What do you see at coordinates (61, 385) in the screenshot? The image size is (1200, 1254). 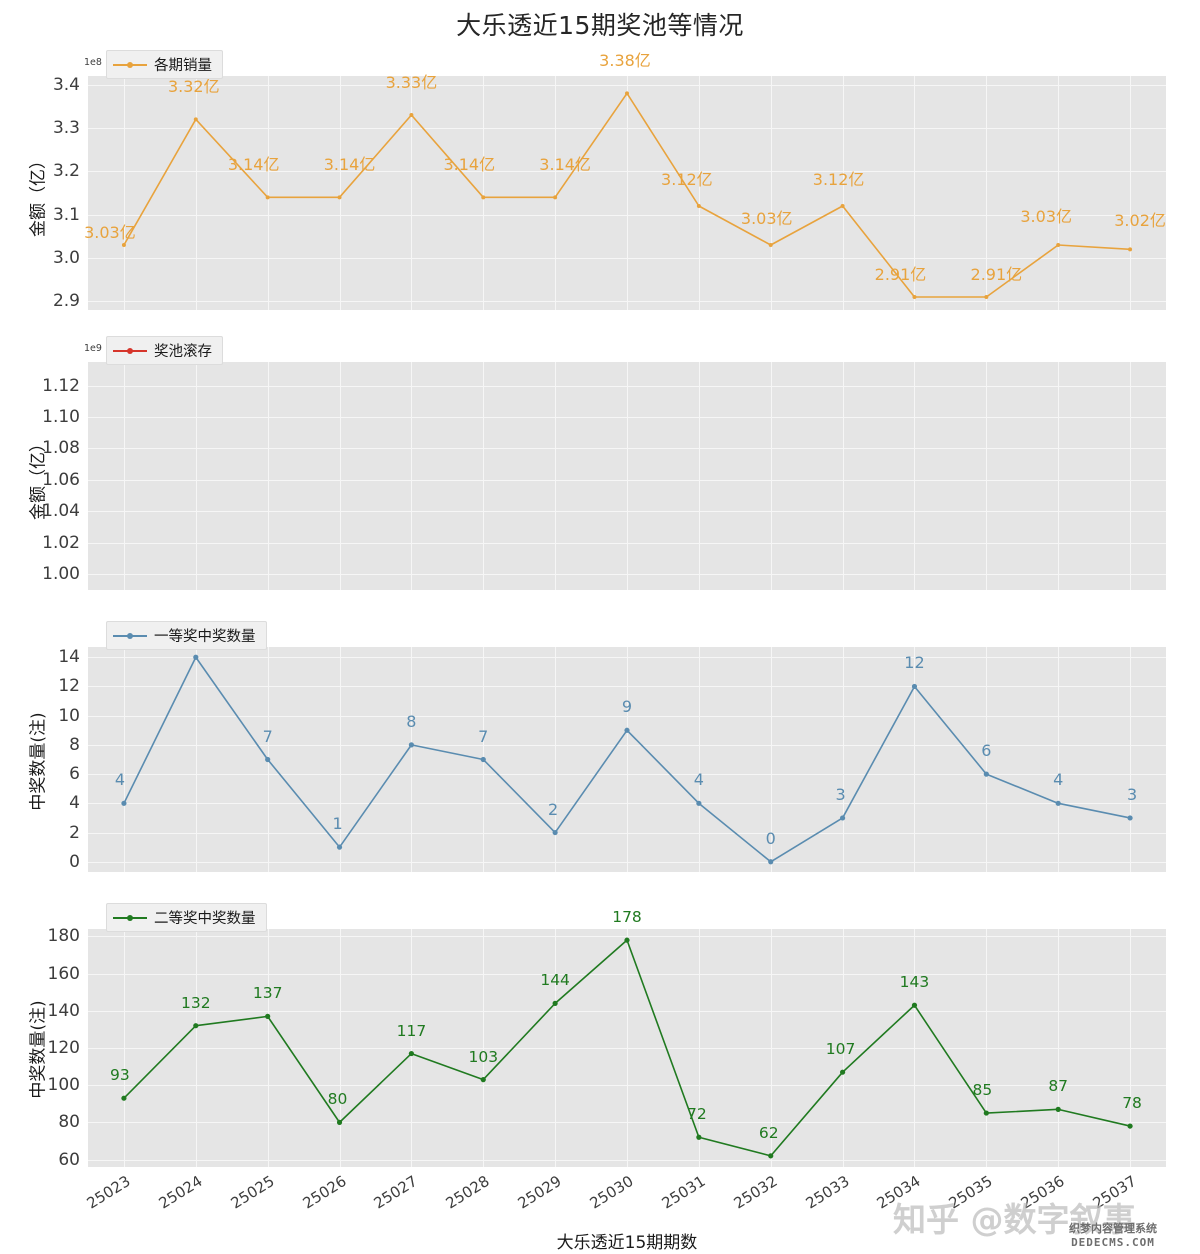 I see `y-tick-label: 1.12` at bounding box center [61, 385].